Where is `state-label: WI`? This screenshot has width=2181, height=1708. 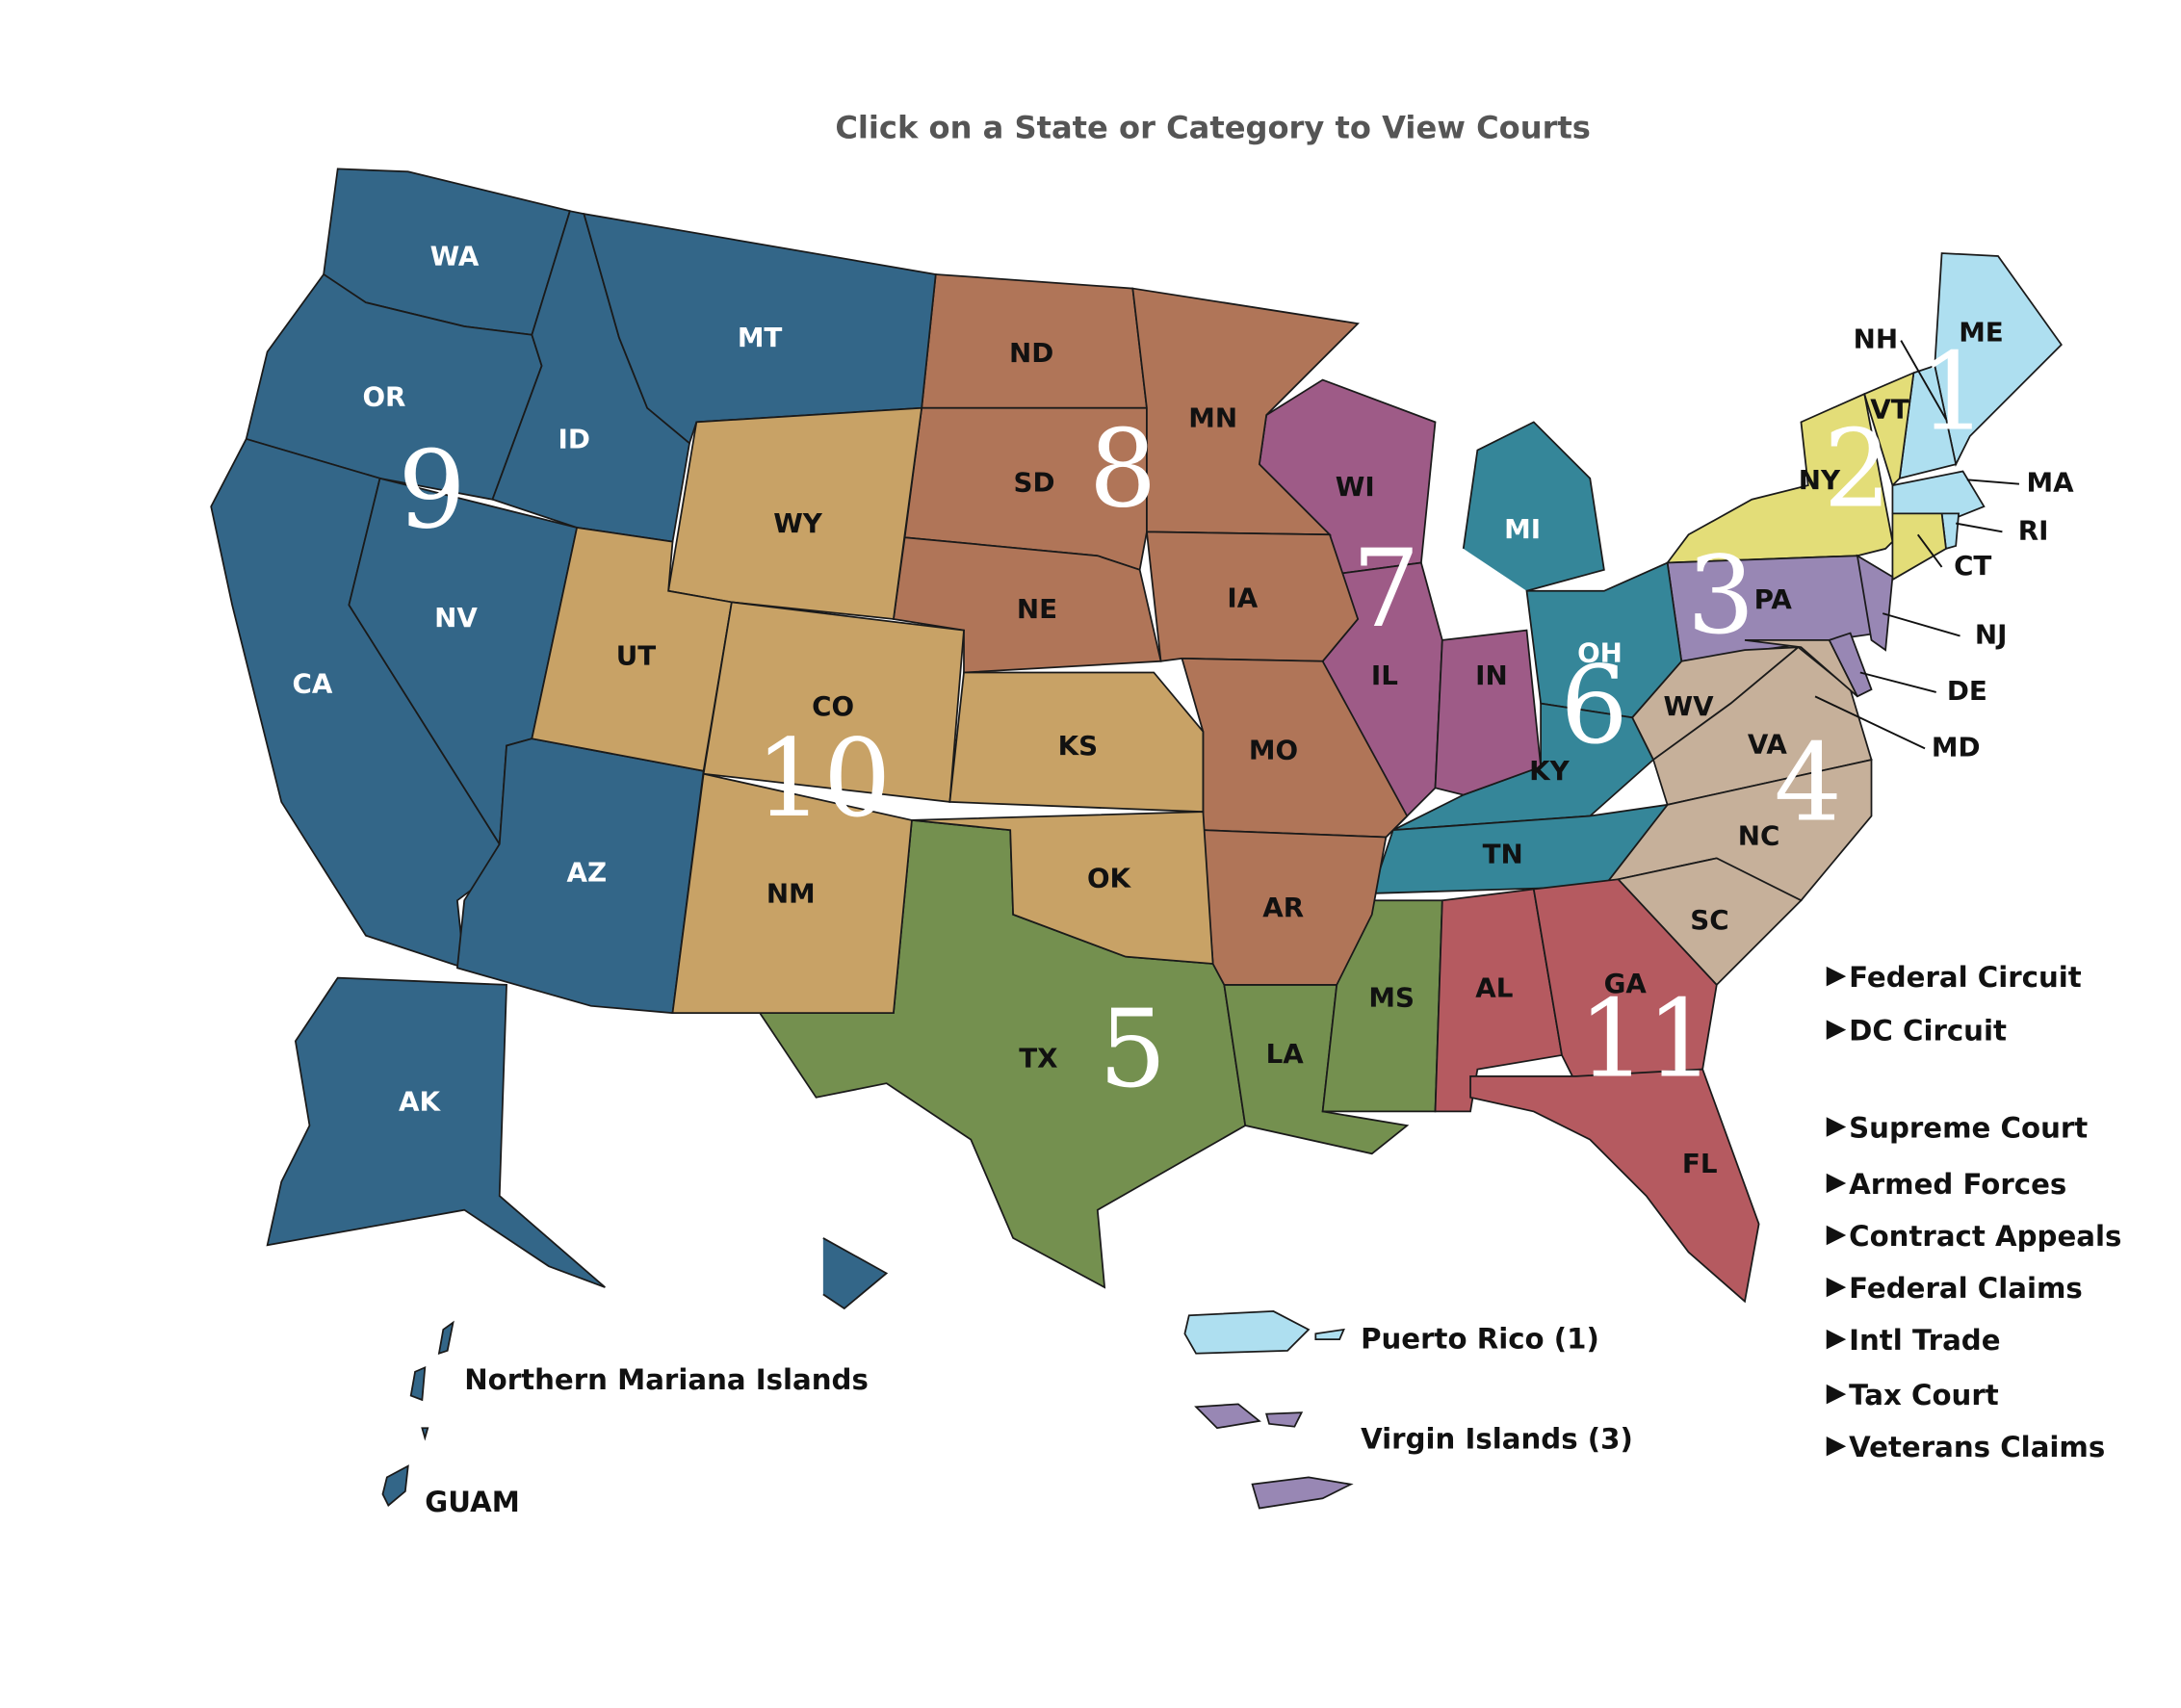 state-label: WI is located at coordinates (1355, 487).